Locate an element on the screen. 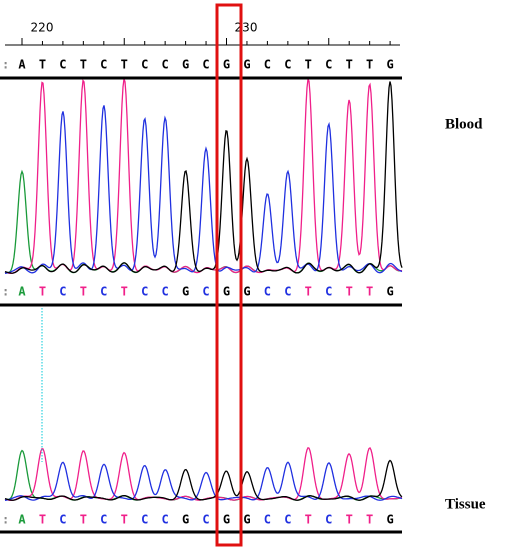 The height and width of the screenshot is (554, 518). sample-label: Tissue is located at coordinates (465, 504).